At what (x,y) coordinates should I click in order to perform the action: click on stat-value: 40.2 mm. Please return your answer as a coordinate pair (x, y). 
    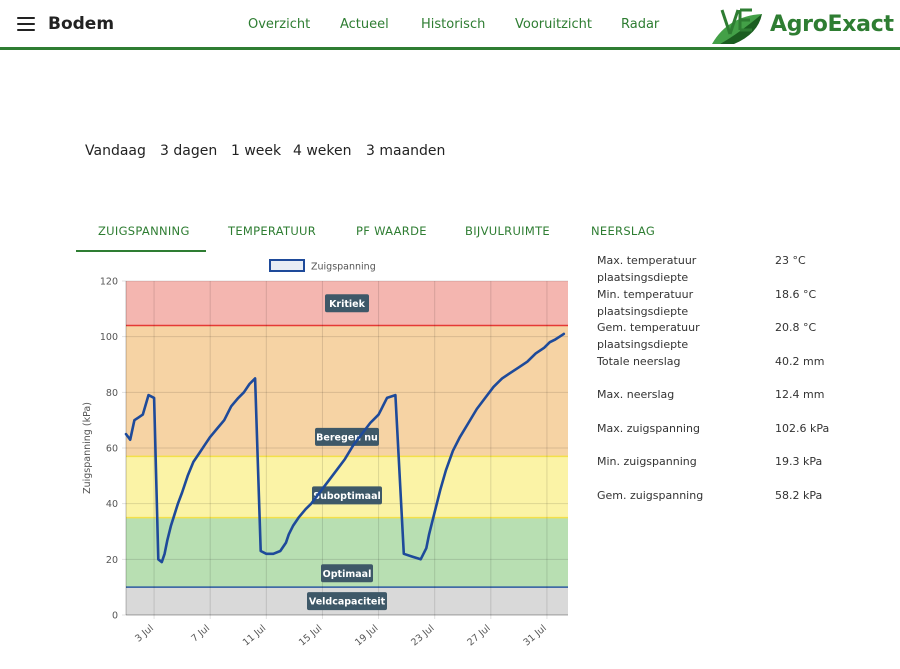
    Looking at the image, I should click on (800, 361).